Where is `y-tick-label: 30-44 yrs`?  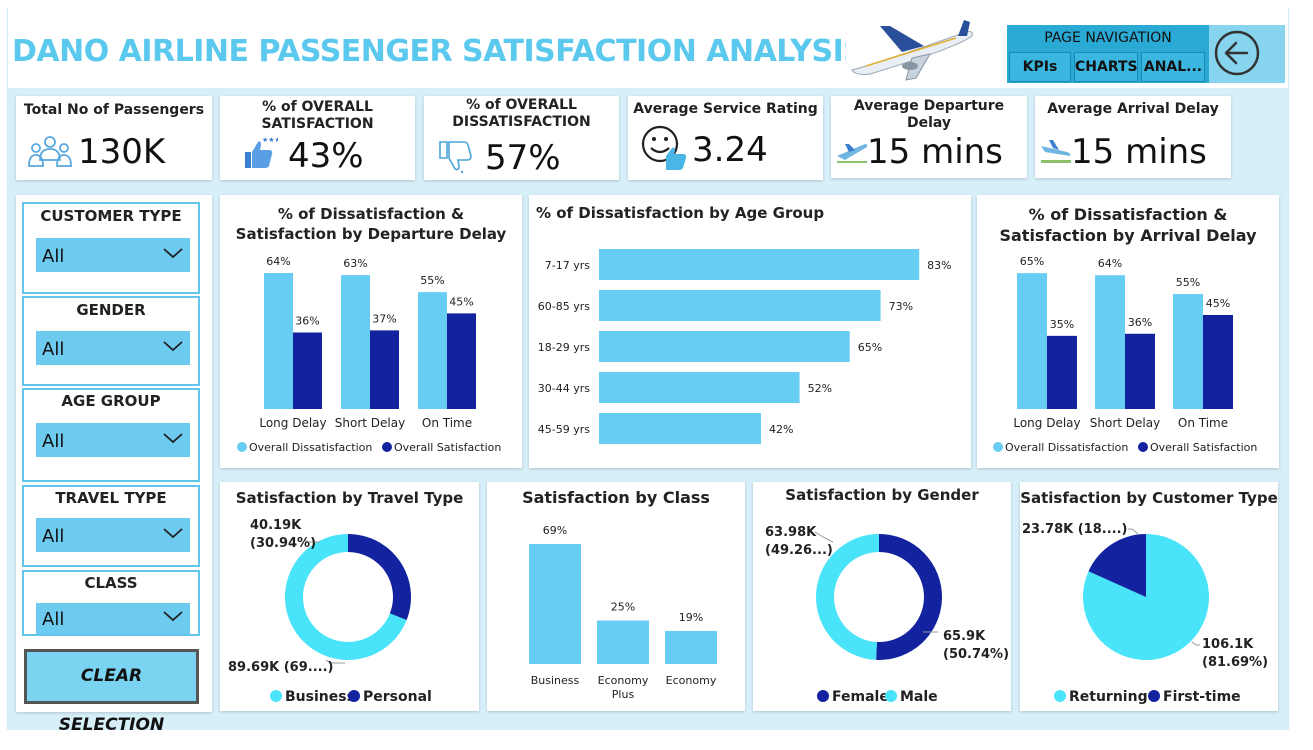 y-tick-label: 30-44 yrs is located at coordinates (564, 388).